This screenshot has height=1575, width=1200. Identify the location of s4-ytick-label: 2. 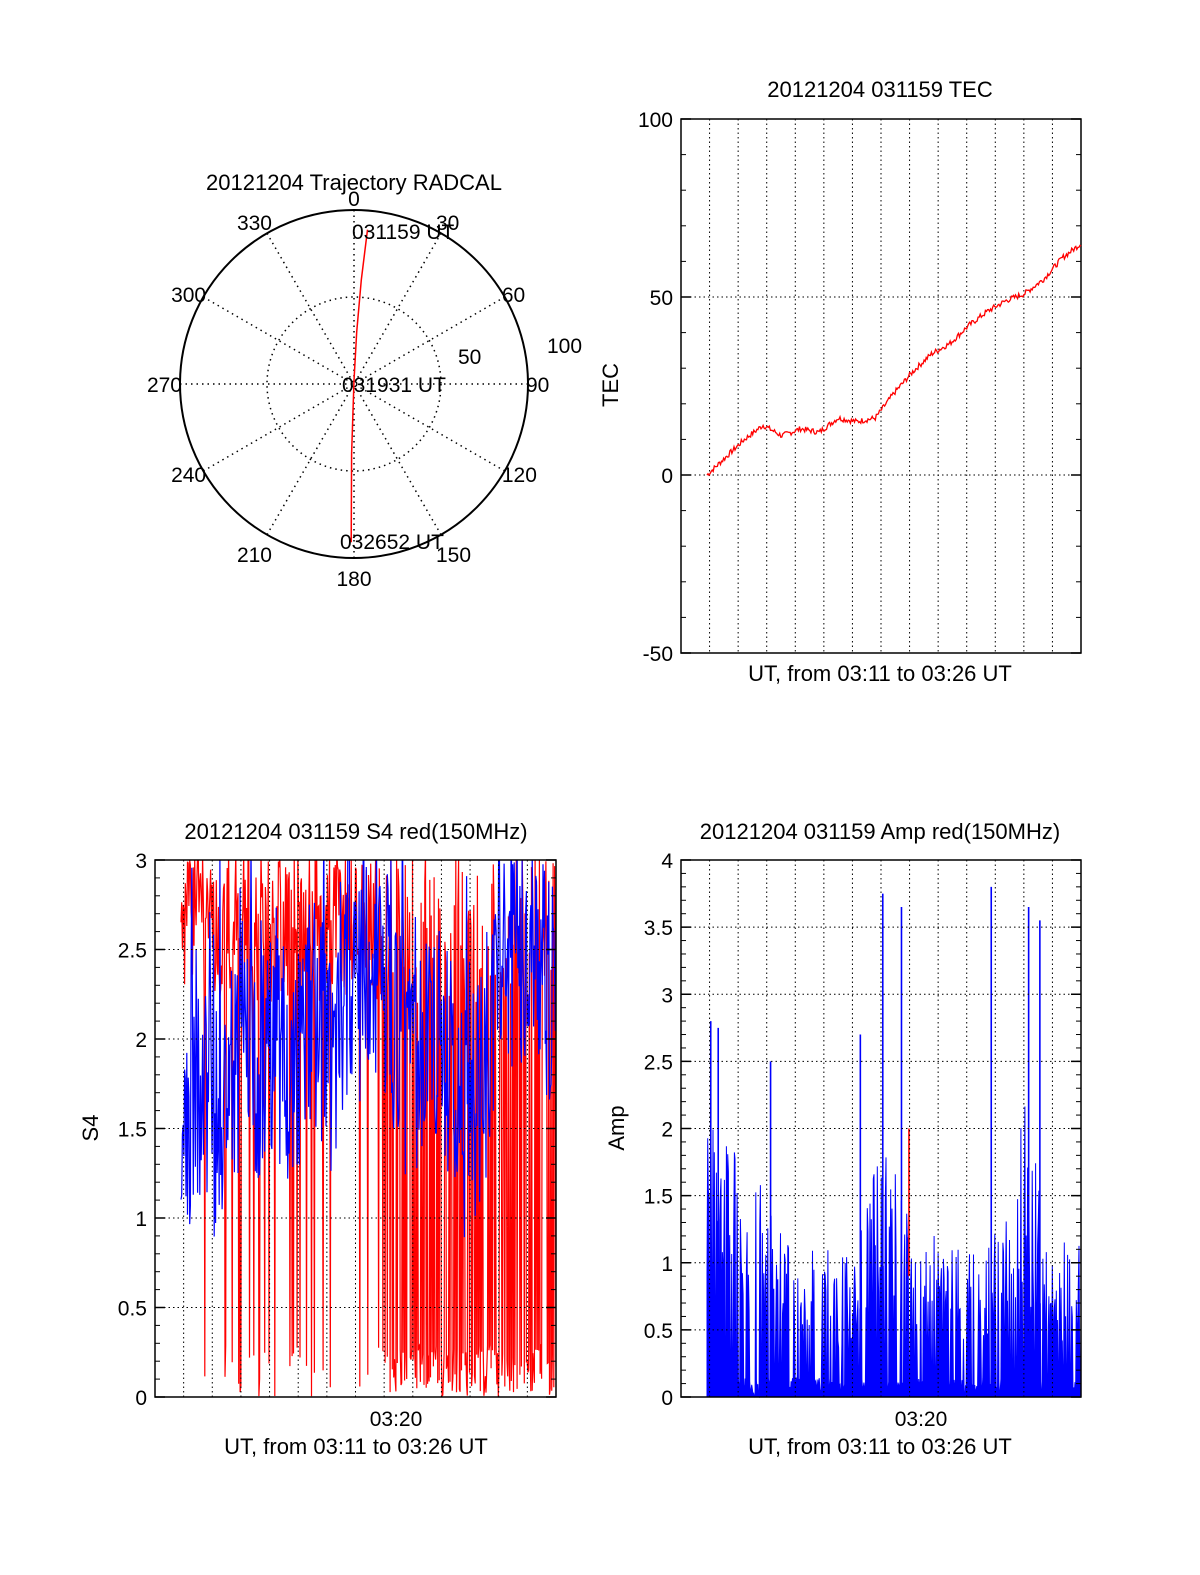
(141, 1040).